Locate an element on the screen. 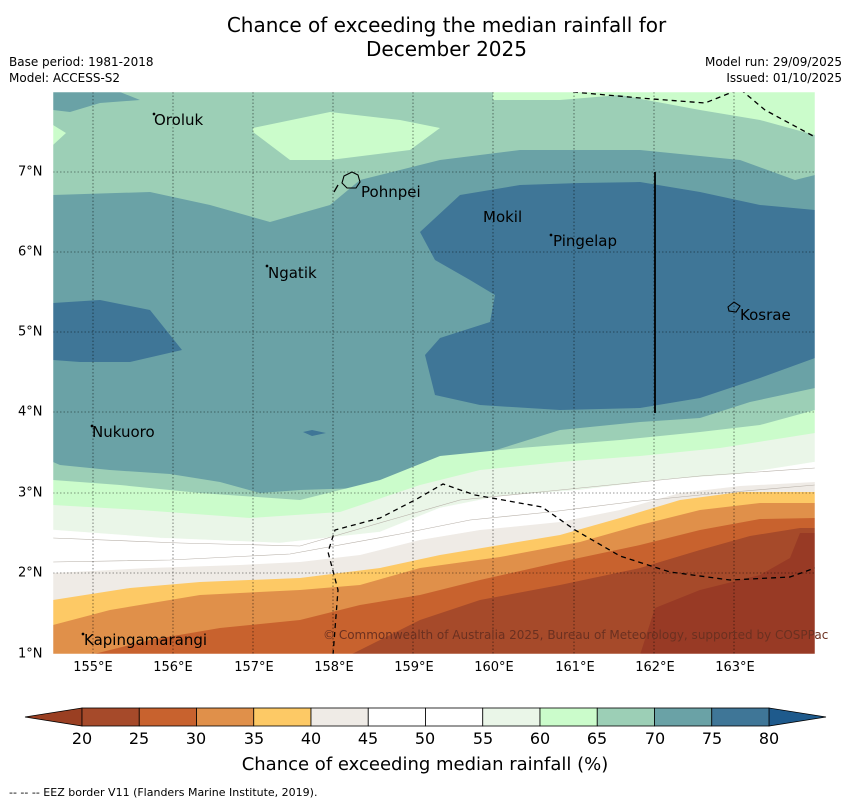 The height and width of the screenshot is (804, 850). contour-lines-grey is located at coordinates (434, 515).